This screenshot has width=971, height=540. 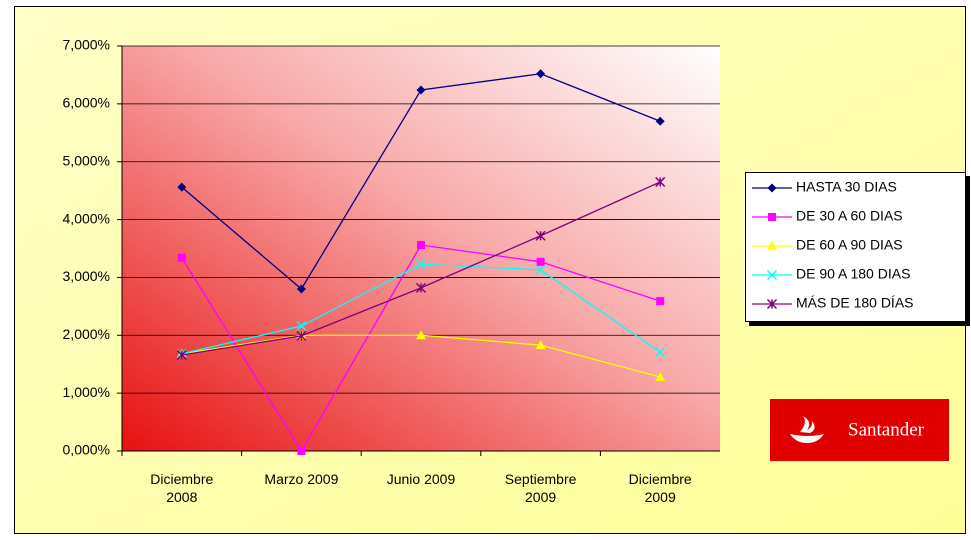 What do you see at coordinates (86, 450) in the screenshot?
I see `y-tick-label: 0,000%` at bounding box center [86, 450].